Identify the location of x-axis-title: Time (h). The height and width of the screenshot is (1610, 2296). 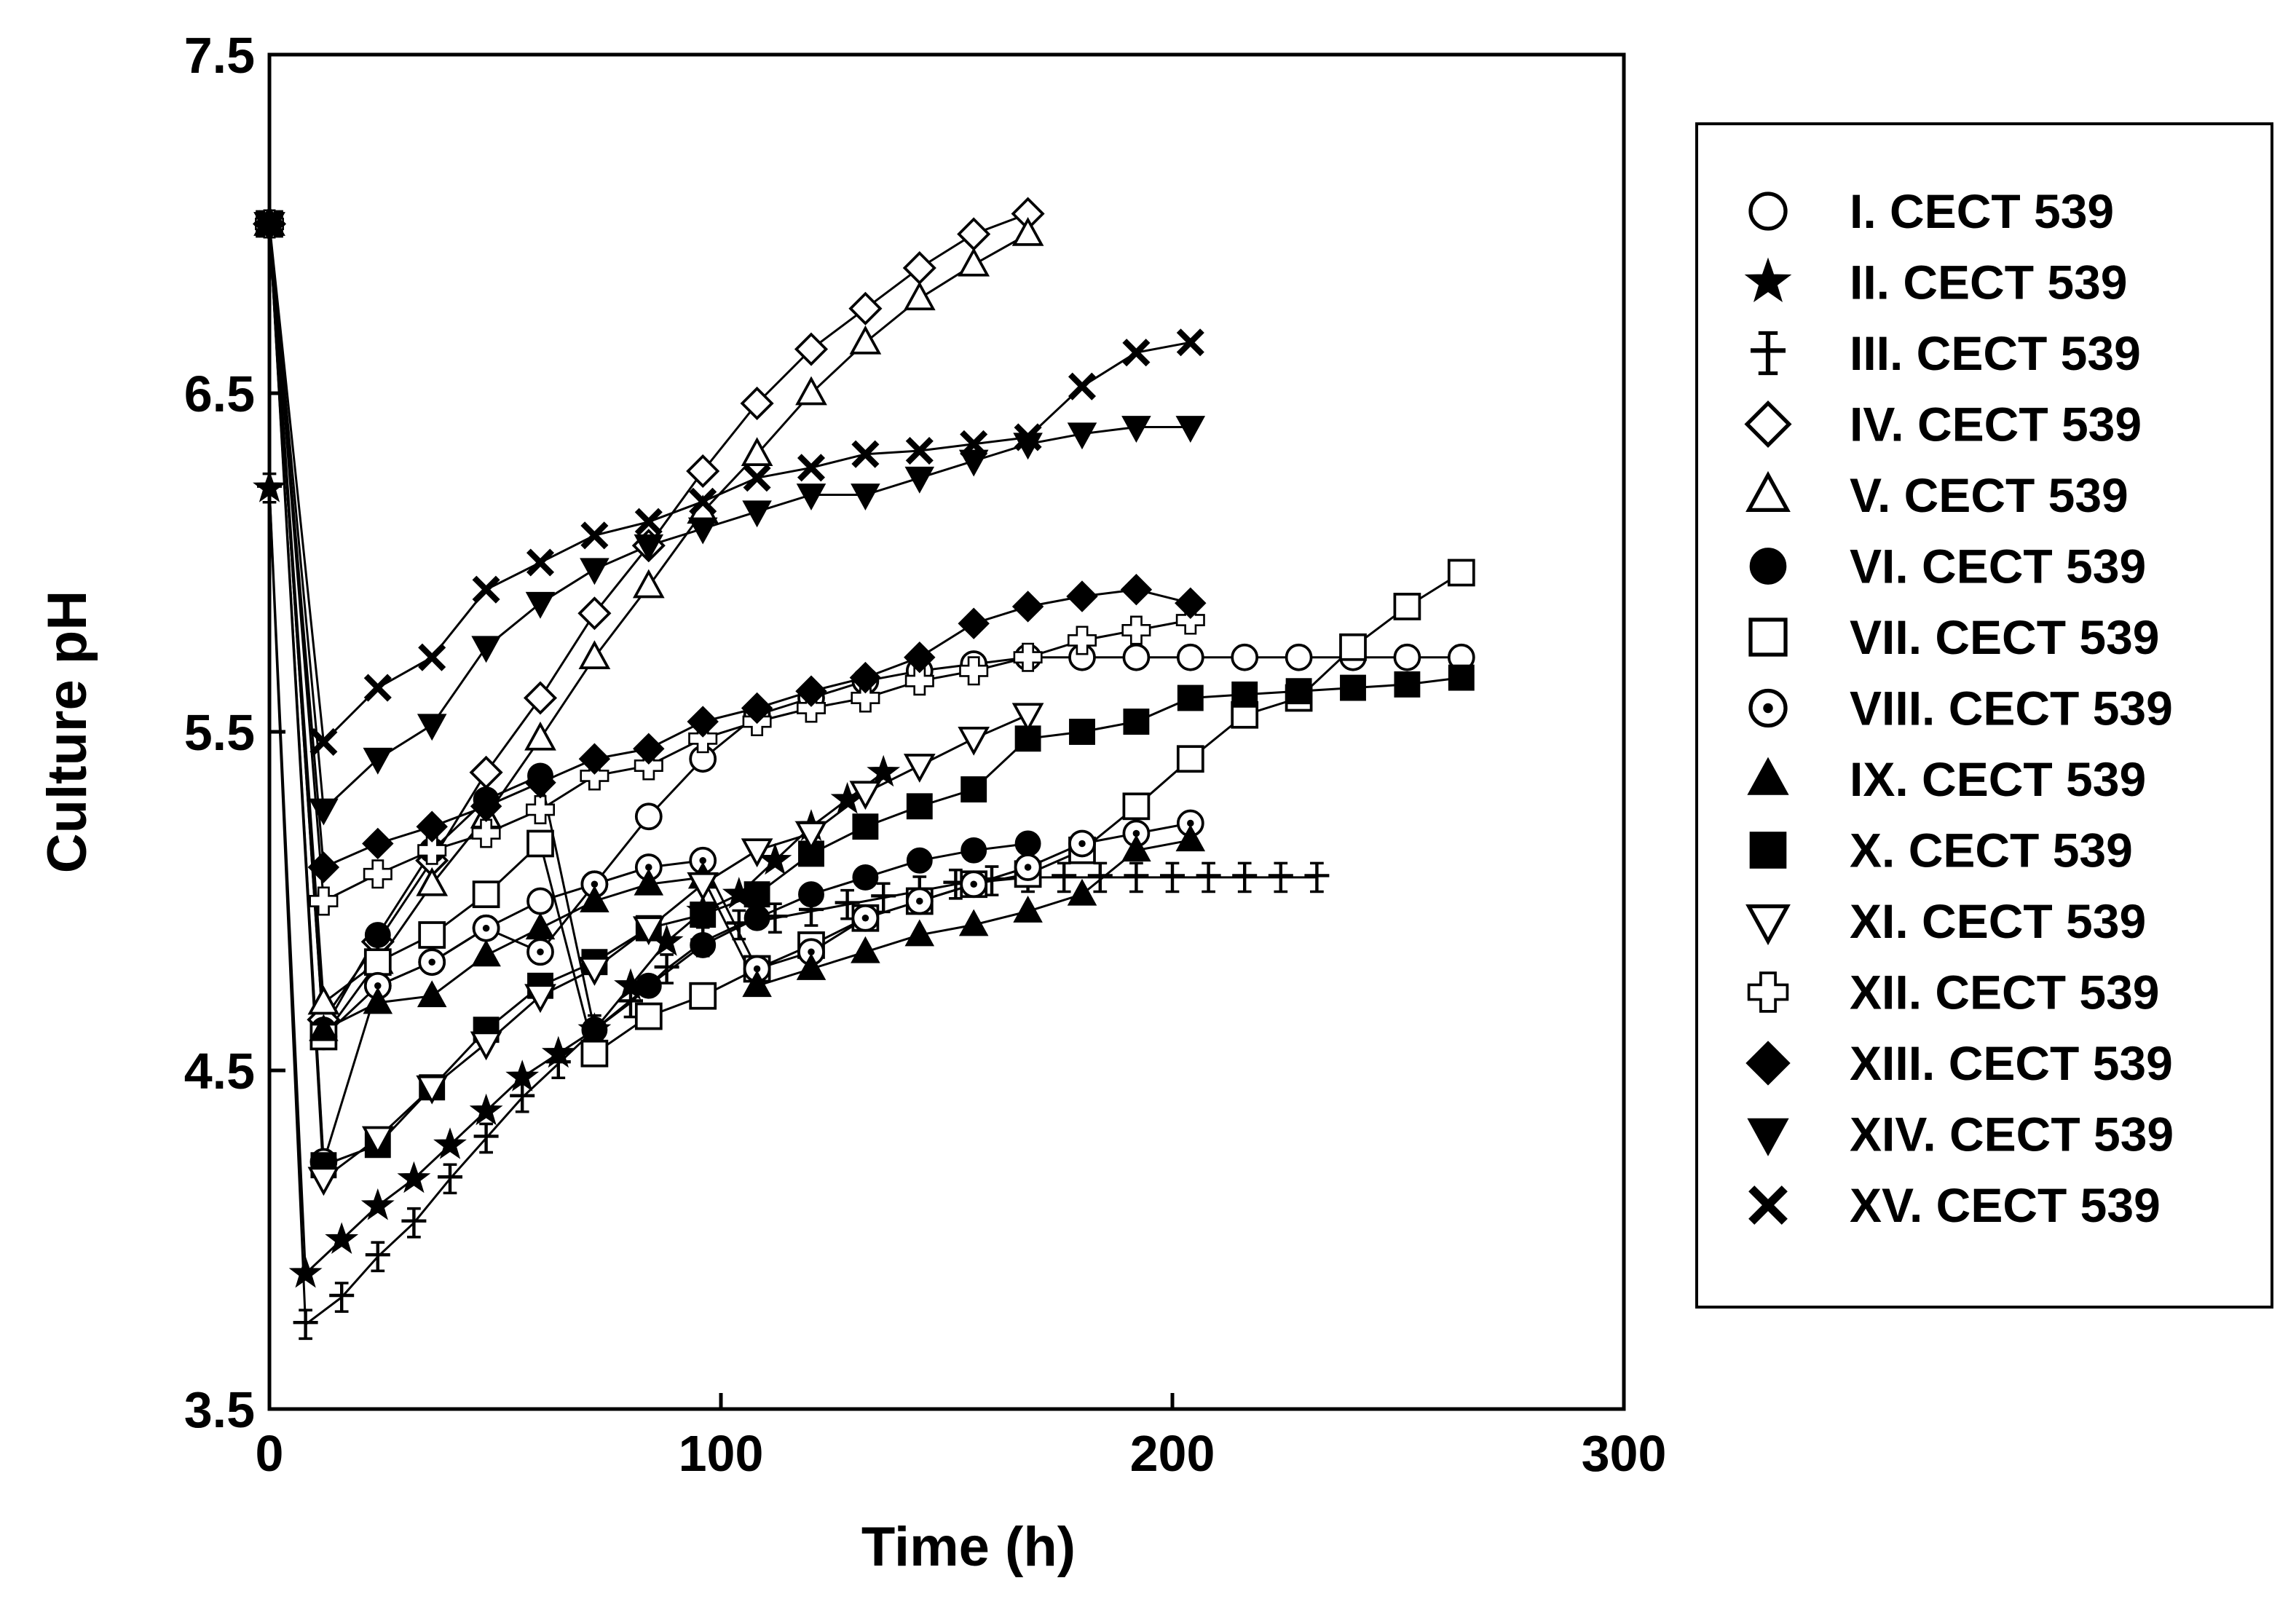
(969, 1547).